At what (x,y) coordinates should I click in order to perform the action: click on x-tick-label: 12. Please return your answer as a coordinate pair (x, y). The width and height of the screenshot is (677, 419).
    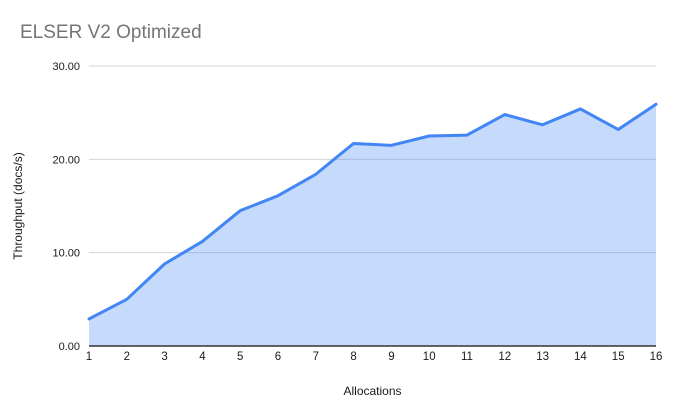
    Looking at the image, I should click on (504, 357).